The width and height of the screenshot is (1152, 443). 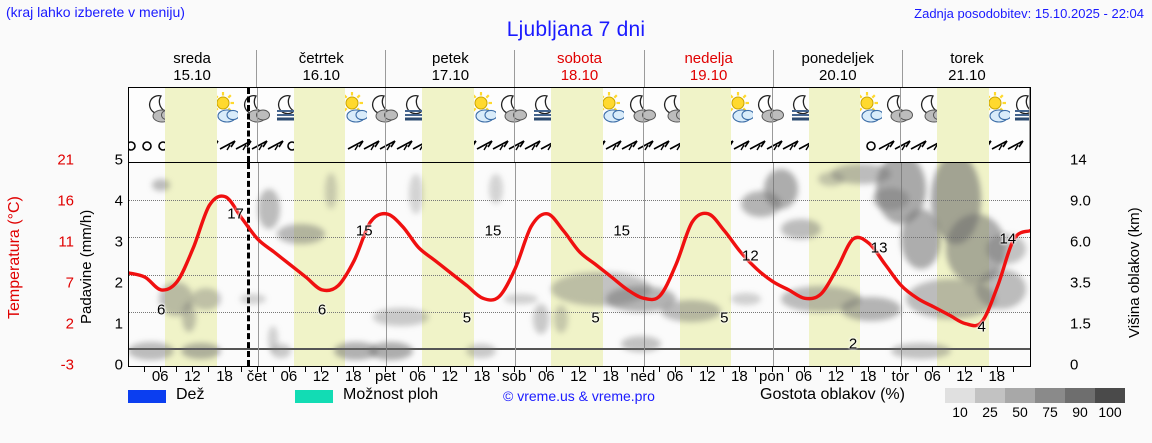 What do you see at coordinates (1134, 272) in the screenshot?
I see `cloud-height-axis-title: Višina oblakov (km)` at bounding box center [1134, 272].